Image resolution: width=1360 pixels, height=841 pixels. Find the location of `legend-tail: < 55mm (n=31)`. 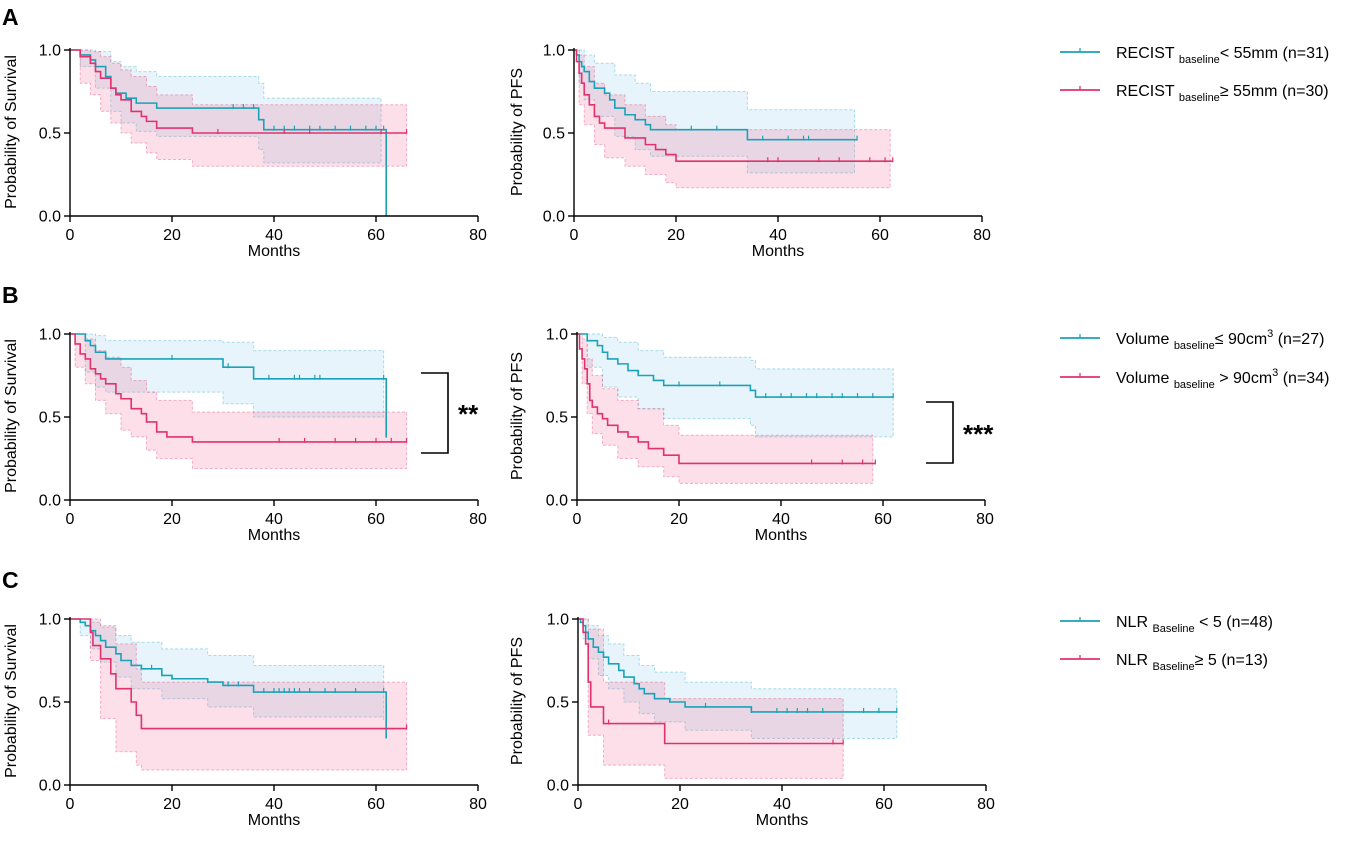

legend-tail: < 55mm (n=31) is located at coordinates (1274, 53).